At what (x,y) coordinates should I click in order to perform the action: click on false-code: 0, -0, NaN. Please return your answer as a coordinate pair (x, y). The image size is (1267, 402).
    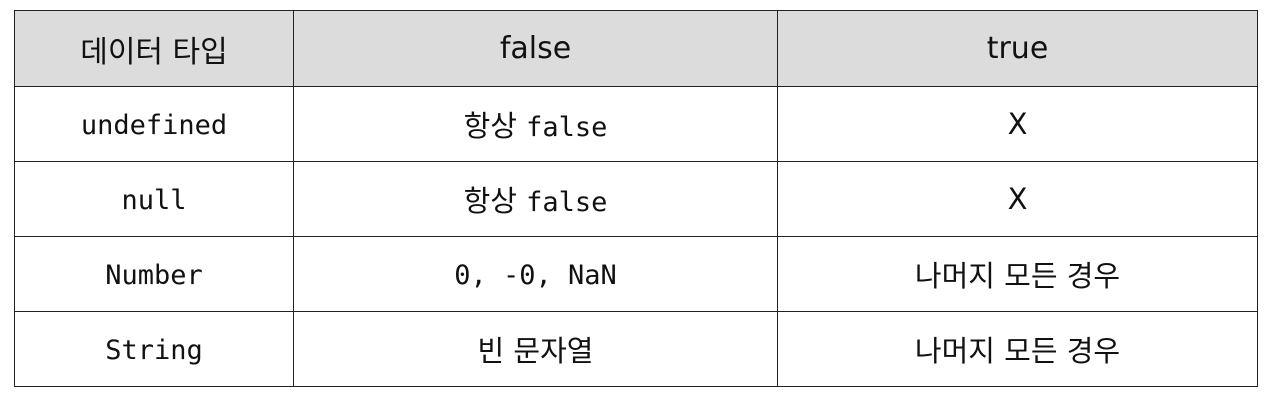
    Looking at the image, I should click on (535, 275).